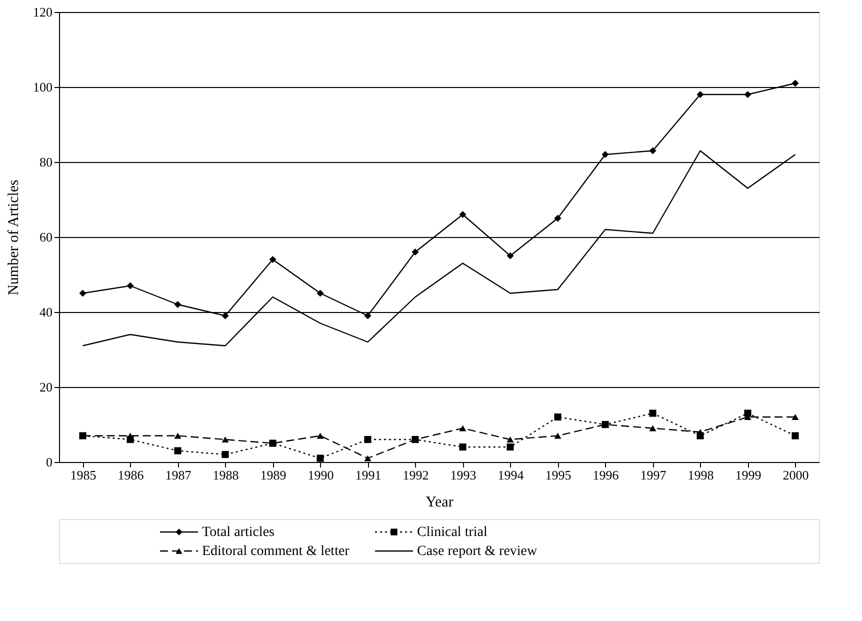 The height and width of the screenshot is (621, 862). Describe the element at coordinates (46, 237) in the screenshot. I see `y-tick-label: 60` at that location.